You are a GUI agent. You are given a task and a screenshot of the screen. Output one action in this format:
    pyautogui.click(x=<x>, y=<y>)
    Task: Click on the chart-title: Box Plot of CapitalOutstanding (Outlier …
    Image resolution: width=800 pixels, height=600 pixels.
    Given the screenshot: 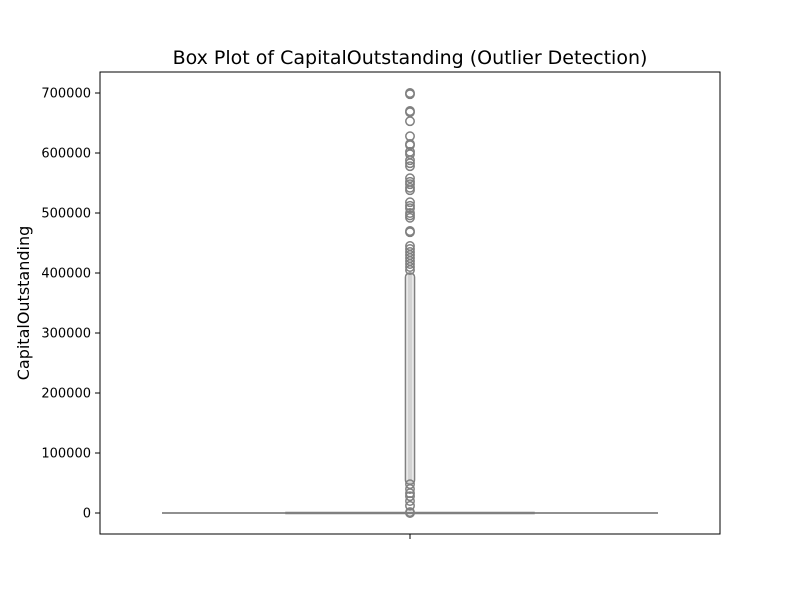 What is the action you would take?
    pyautogui.click(x=410, y=58)
    